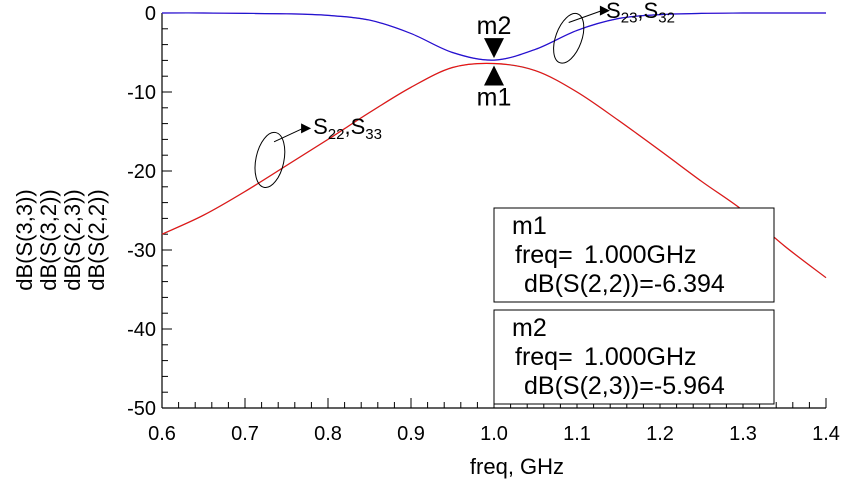 The height and width of the screenshot is (484, 850). Describe the element at coordinates (306, 128) in the screenshot. I see `callout-arrow-s22-s33` at that location.